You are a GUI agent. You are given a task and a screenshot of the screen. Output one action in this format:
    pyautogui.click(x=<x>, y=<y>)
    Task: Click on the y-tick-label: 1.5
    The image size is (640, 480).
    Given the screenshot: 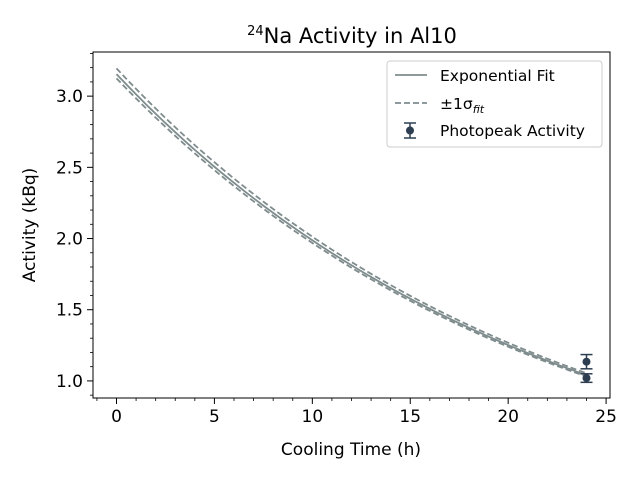 What is the action you would take?
    pyautogui.click(x=69, y=311)
    